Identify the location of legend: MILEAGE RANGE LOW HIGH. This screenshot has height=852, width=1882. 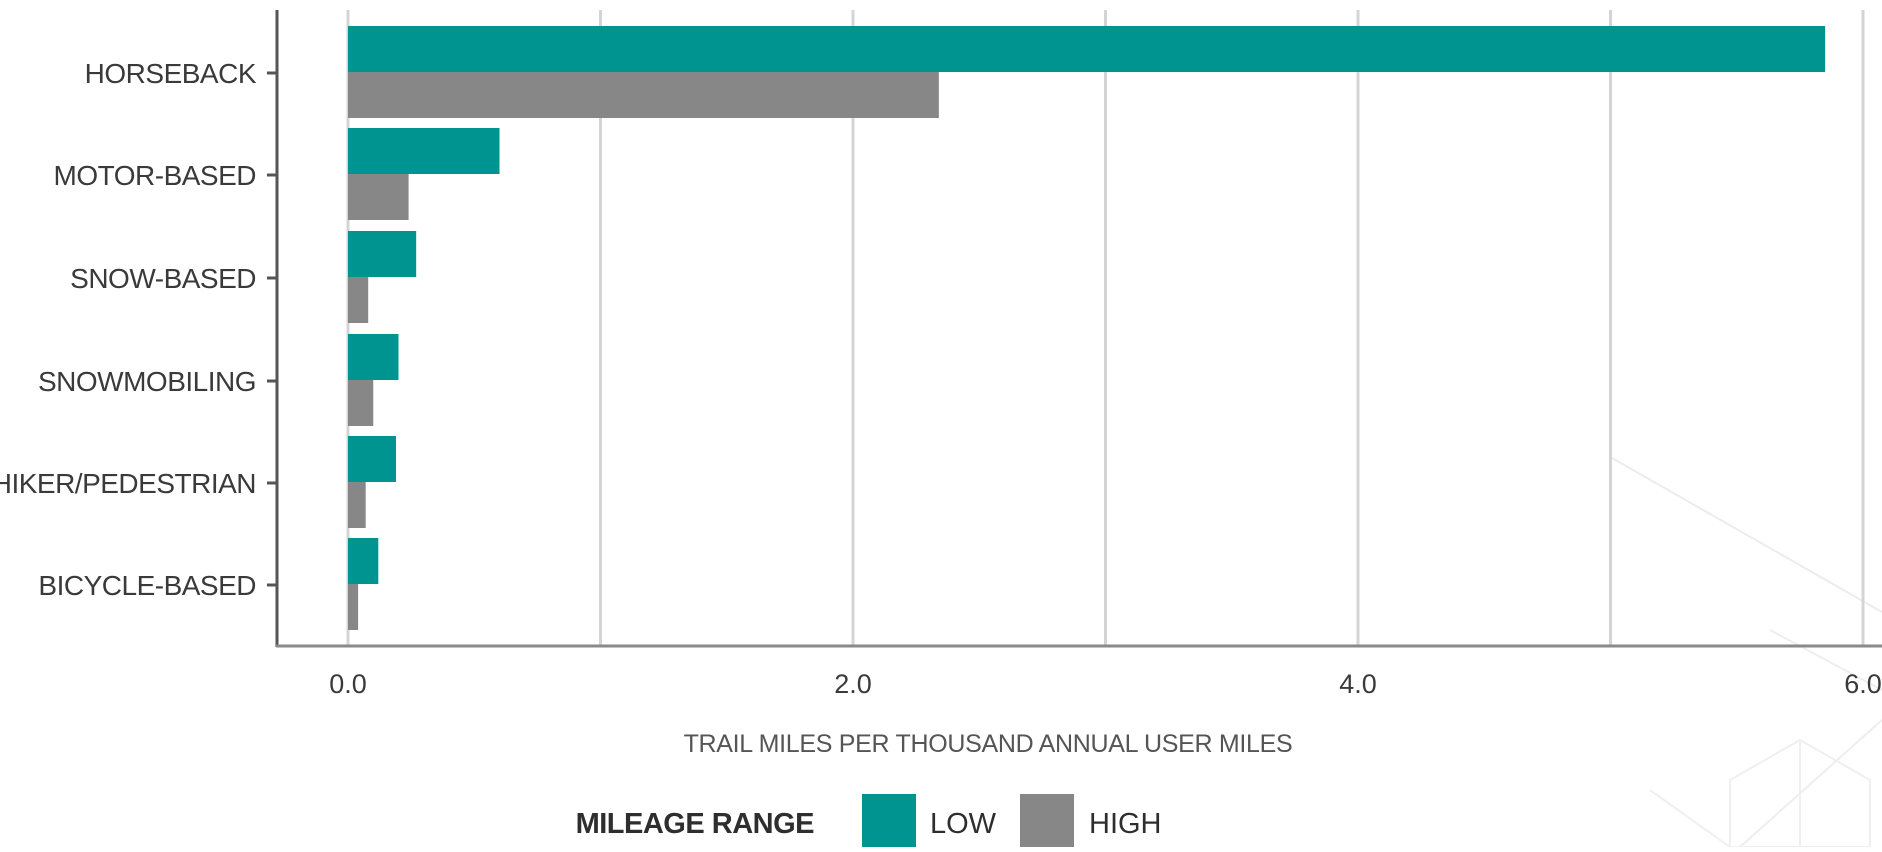
(869, 820).